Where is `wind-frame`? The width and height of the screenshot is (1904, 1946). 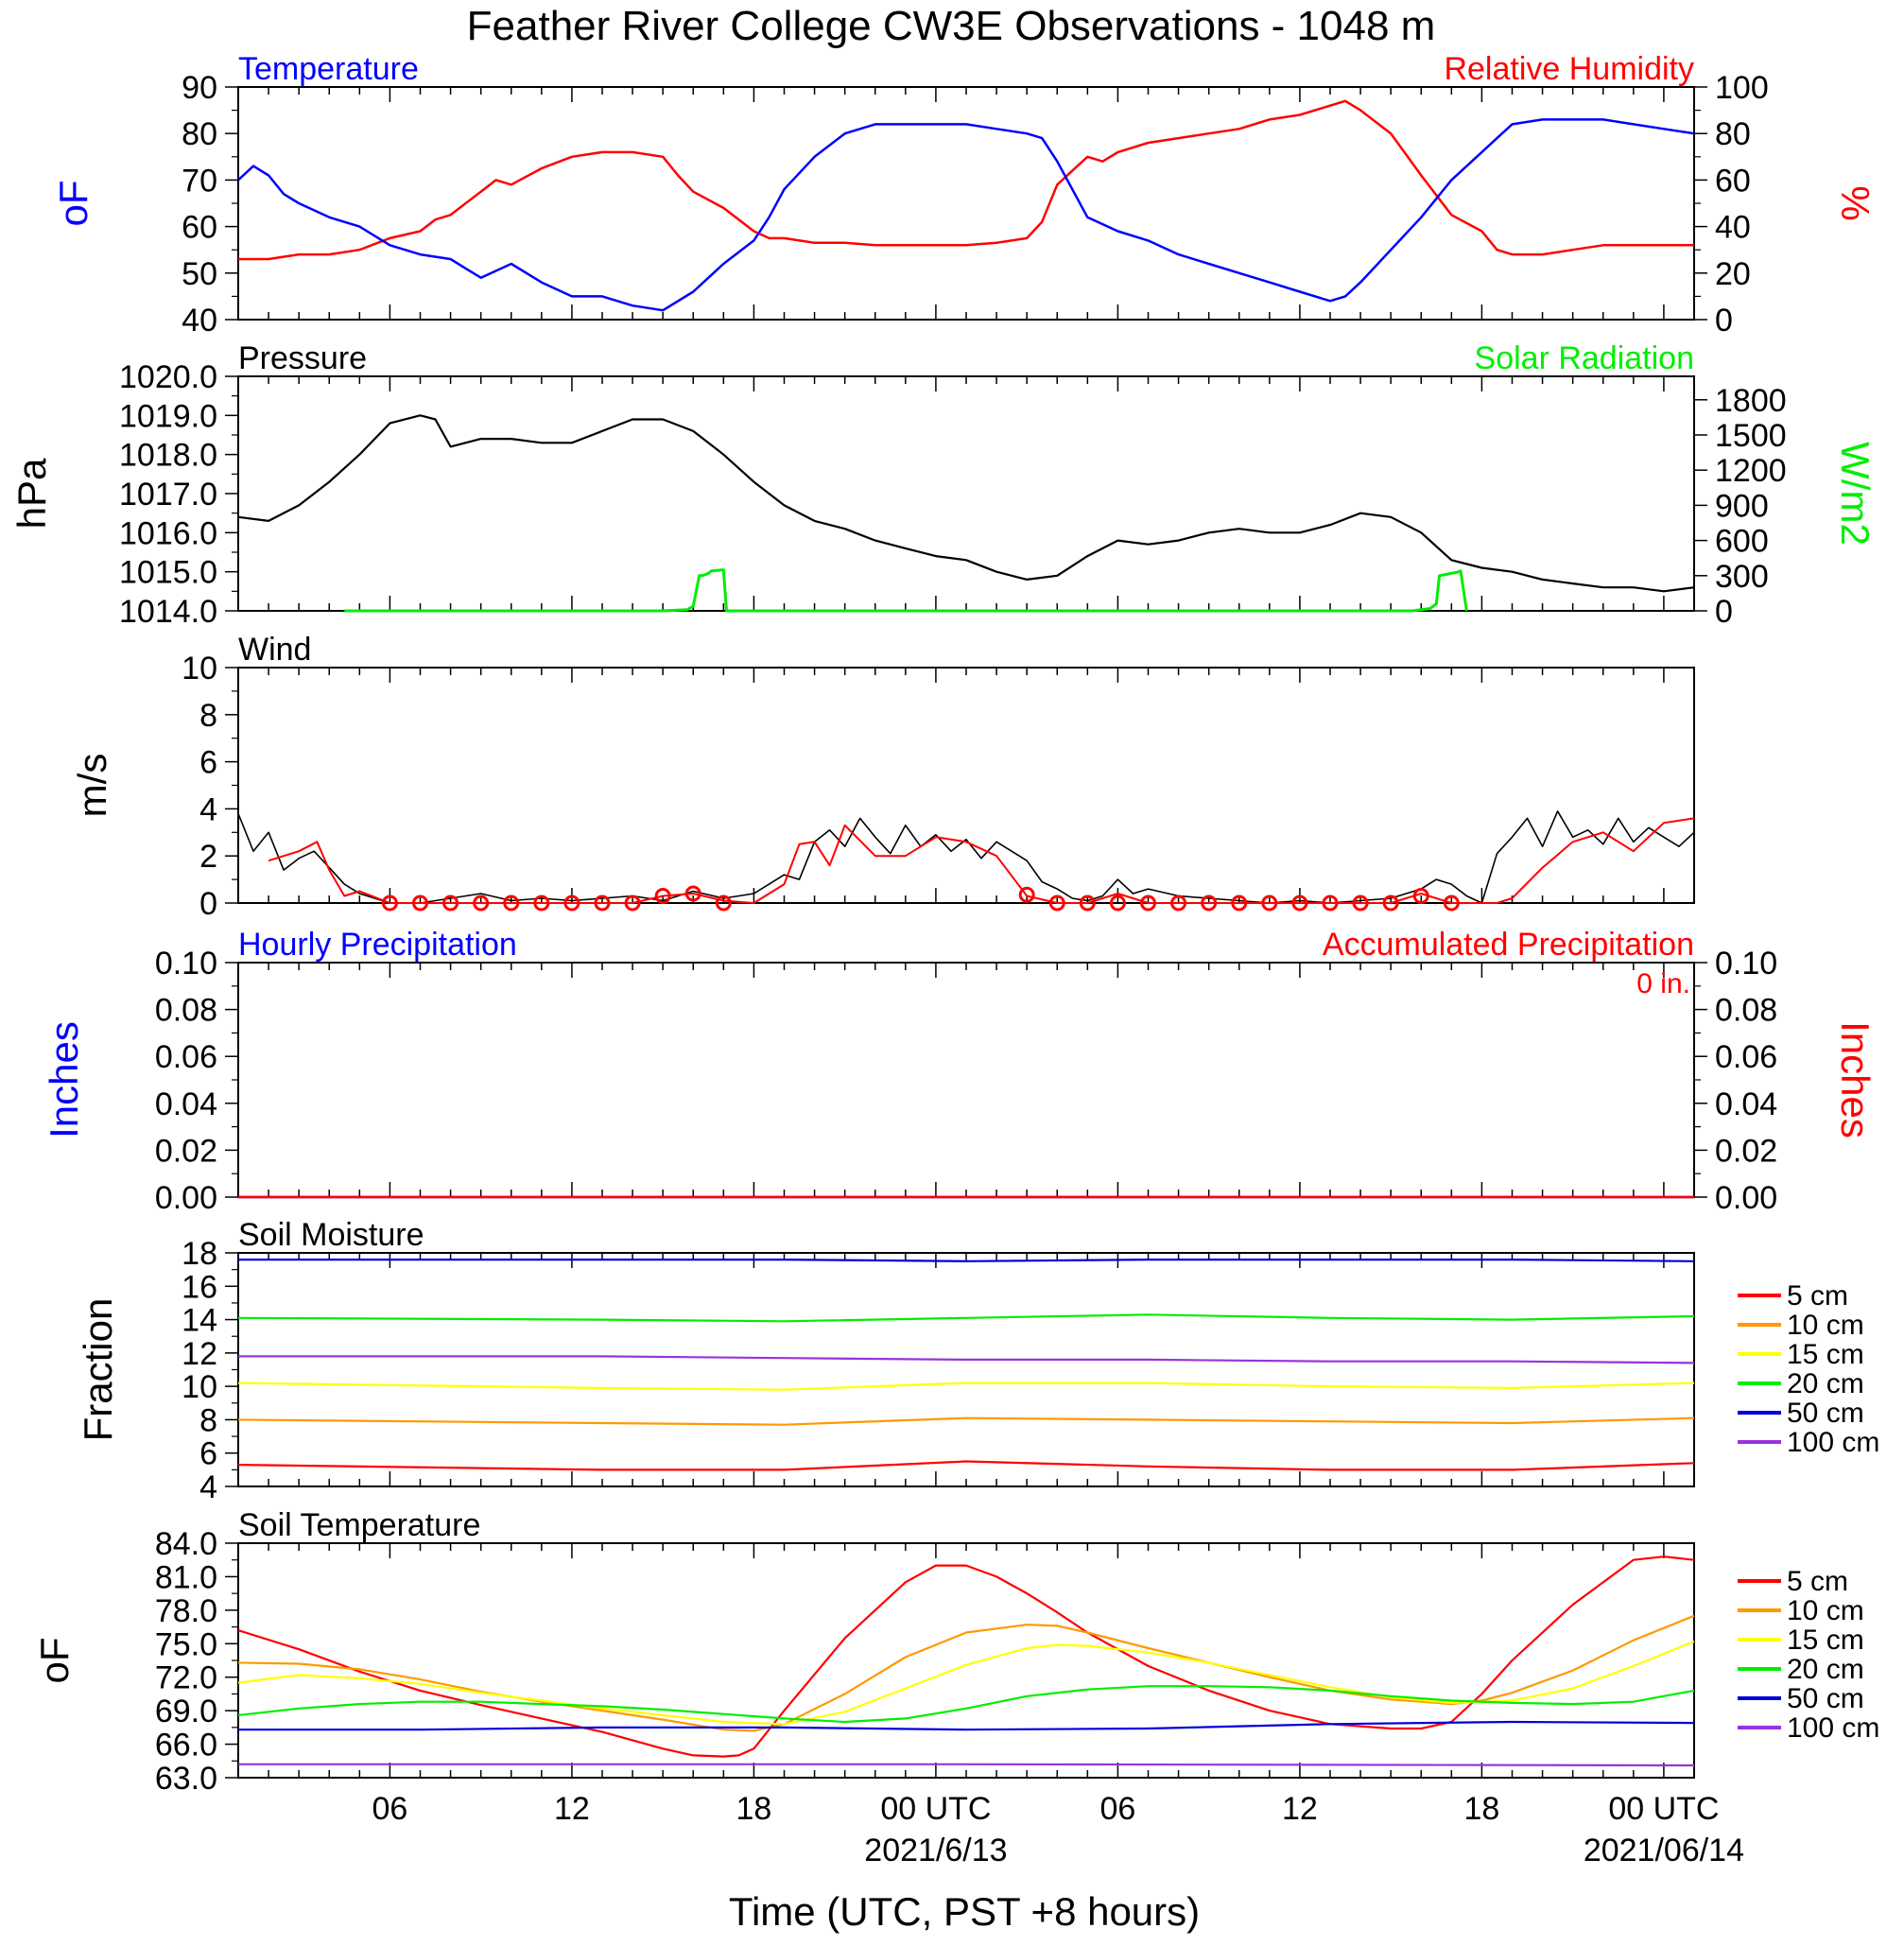
wind-frame is located at coordinates (966, 786).